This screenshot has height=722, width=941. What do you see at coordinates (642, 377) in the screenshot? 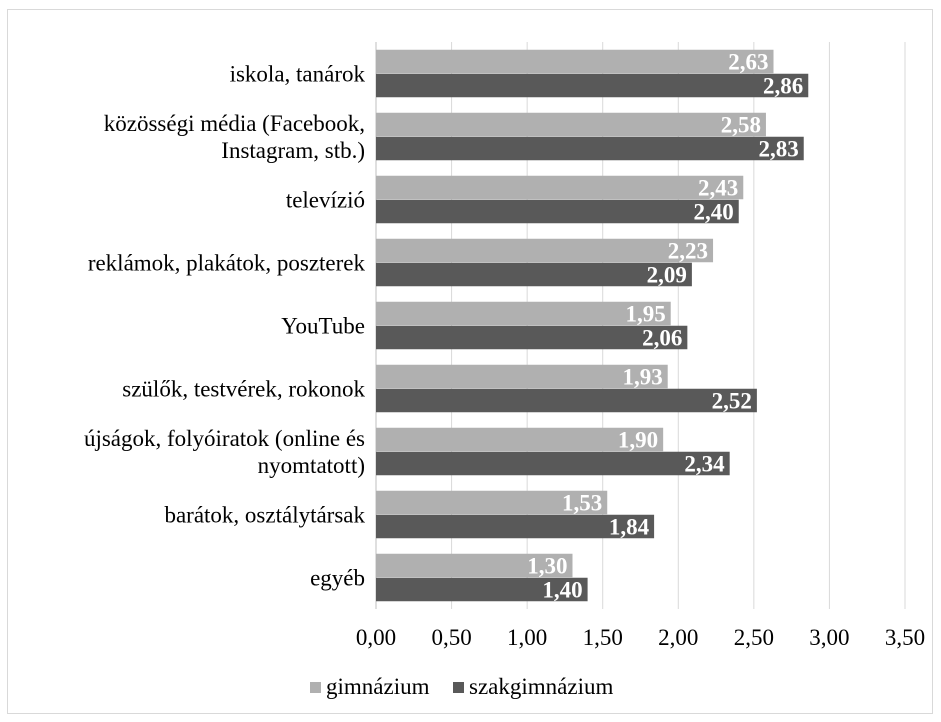
I see `data-label: 1,93` at bounding box center [642, 377].